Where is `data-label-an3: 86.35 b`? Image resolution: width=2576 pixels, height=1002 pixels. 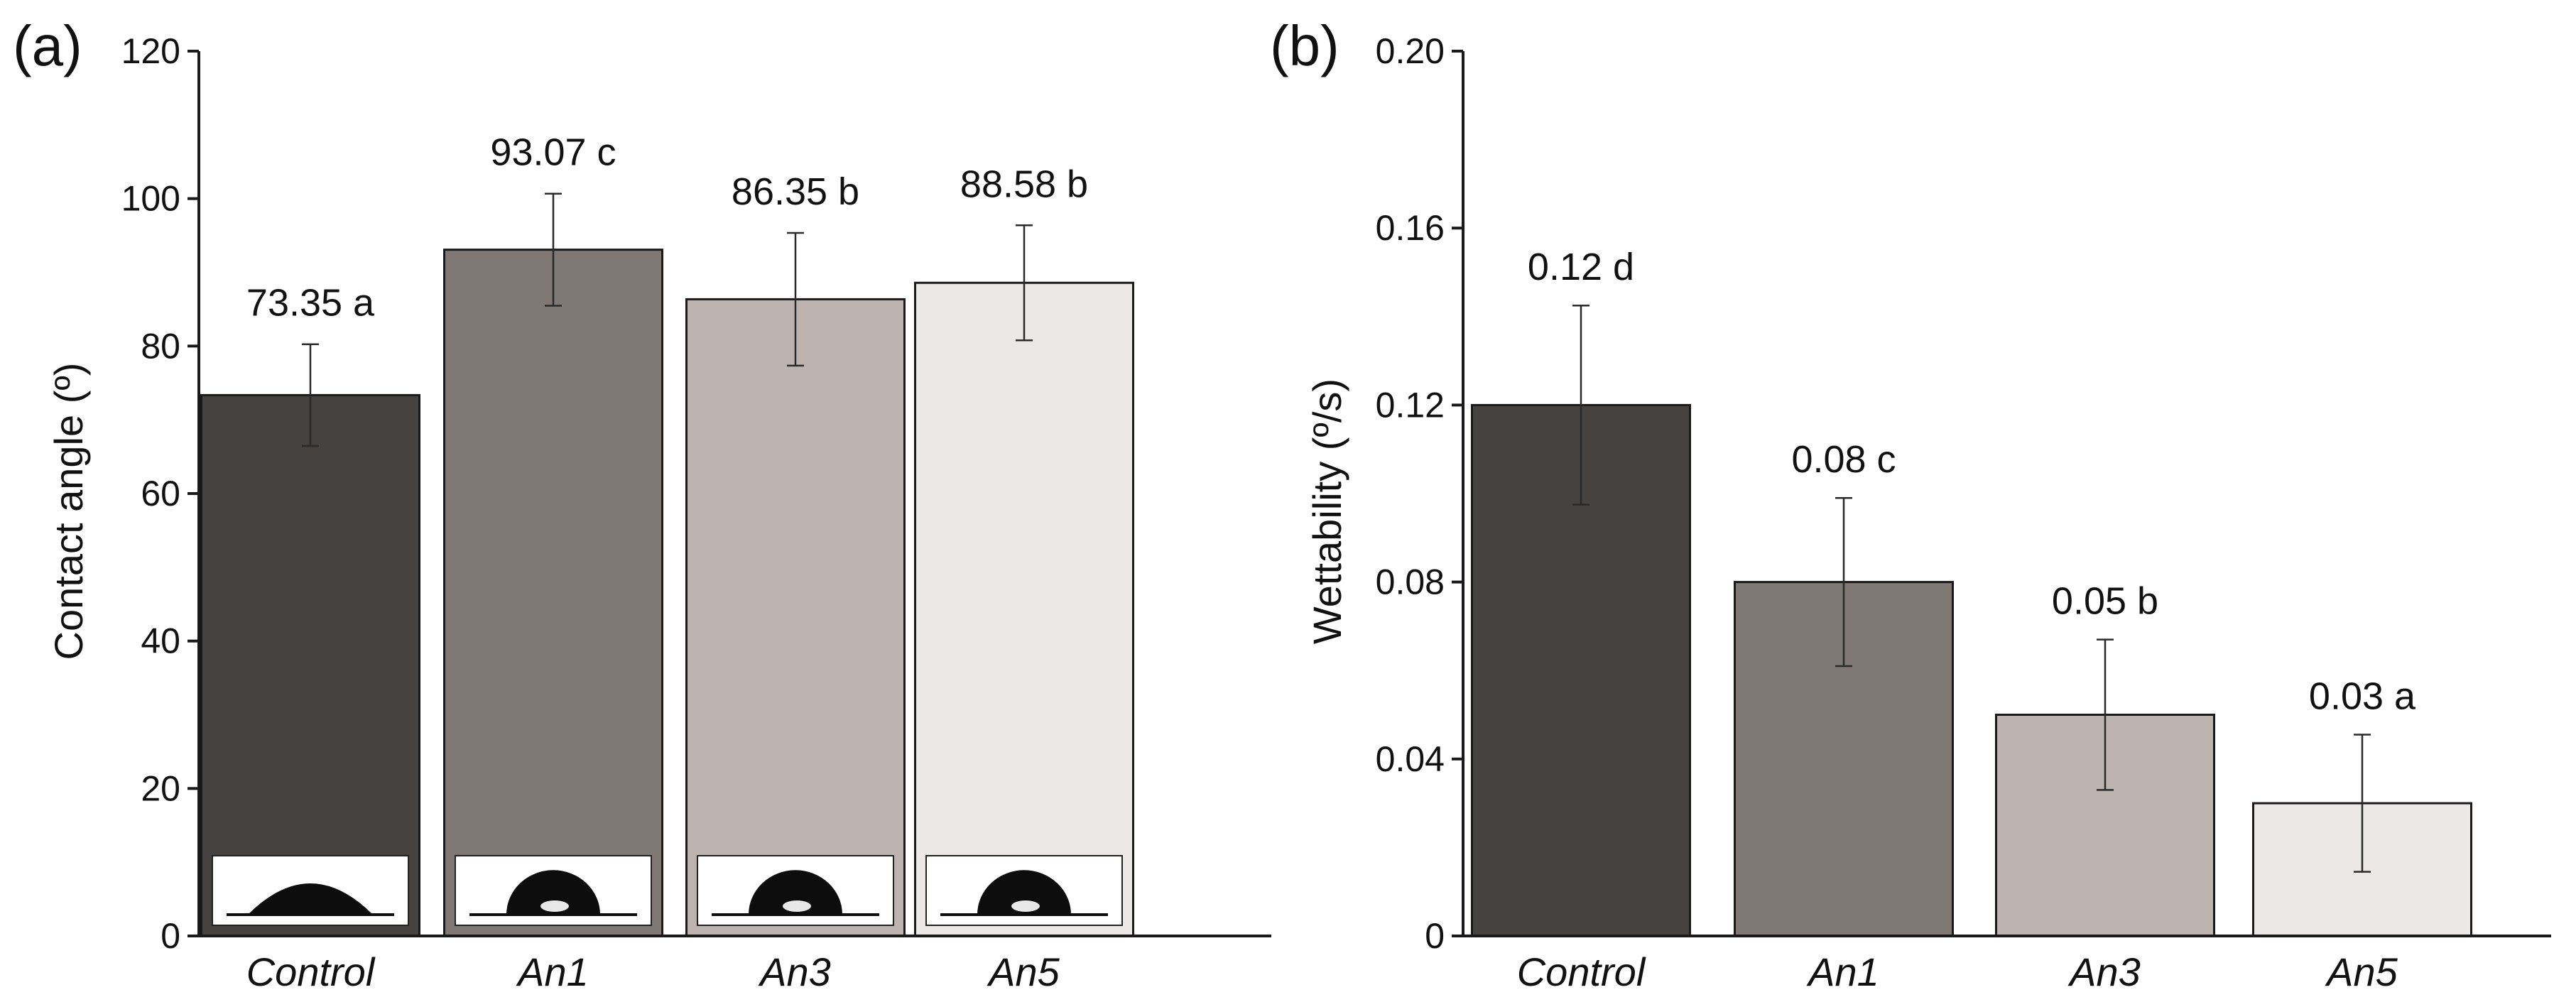
data-label-an3: 86.35 b is located at coordinates (796, 191).